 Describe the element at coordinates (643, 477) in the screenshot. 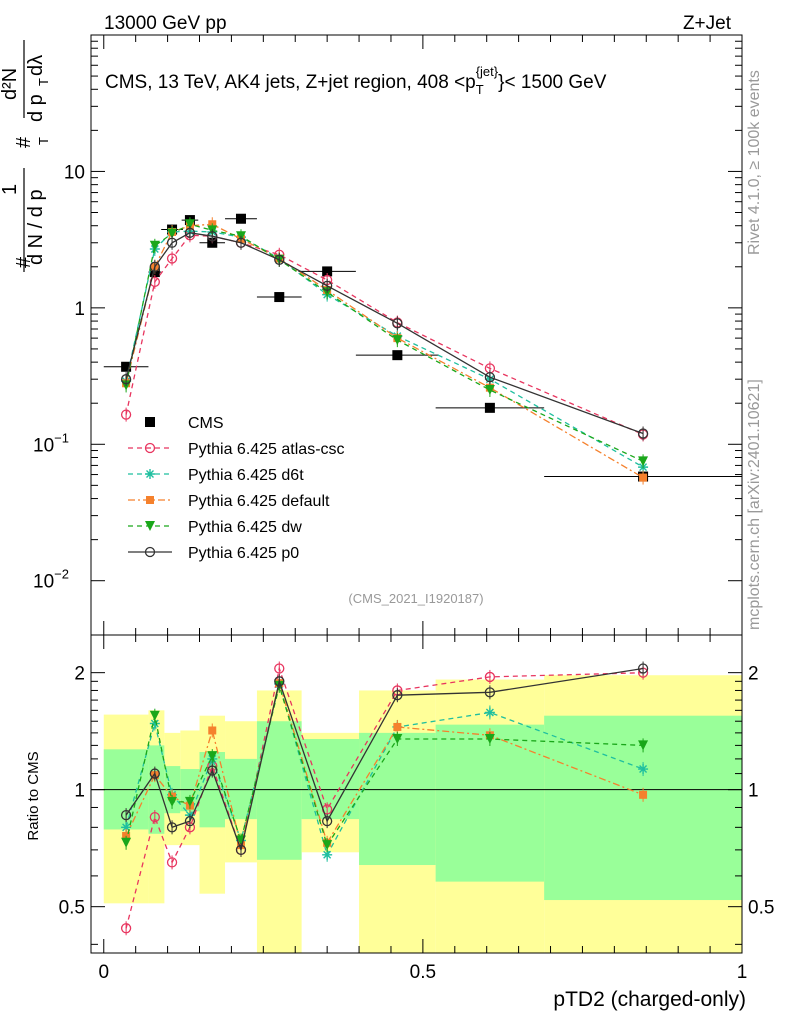

I see `main-point-pythia-6-425-default` at that location.